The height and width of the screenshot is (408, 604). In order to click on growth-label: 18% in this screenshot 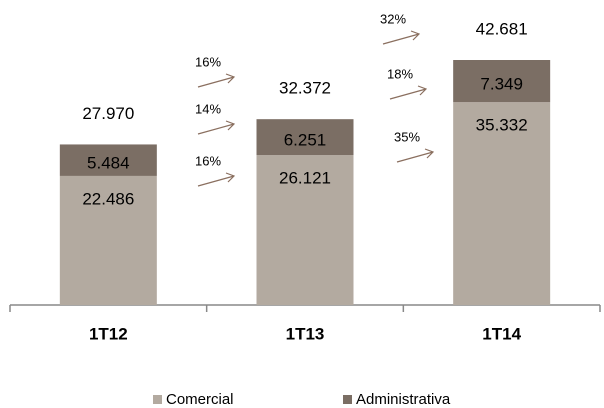, I will do `click(400, 73)`.